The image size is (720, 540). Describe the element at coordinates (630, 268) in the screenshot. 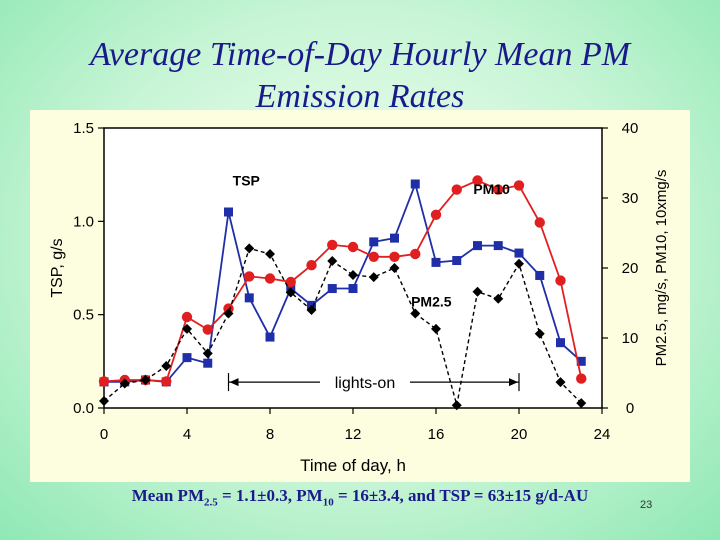

I see `y-right-tick-label: 20` at that location.